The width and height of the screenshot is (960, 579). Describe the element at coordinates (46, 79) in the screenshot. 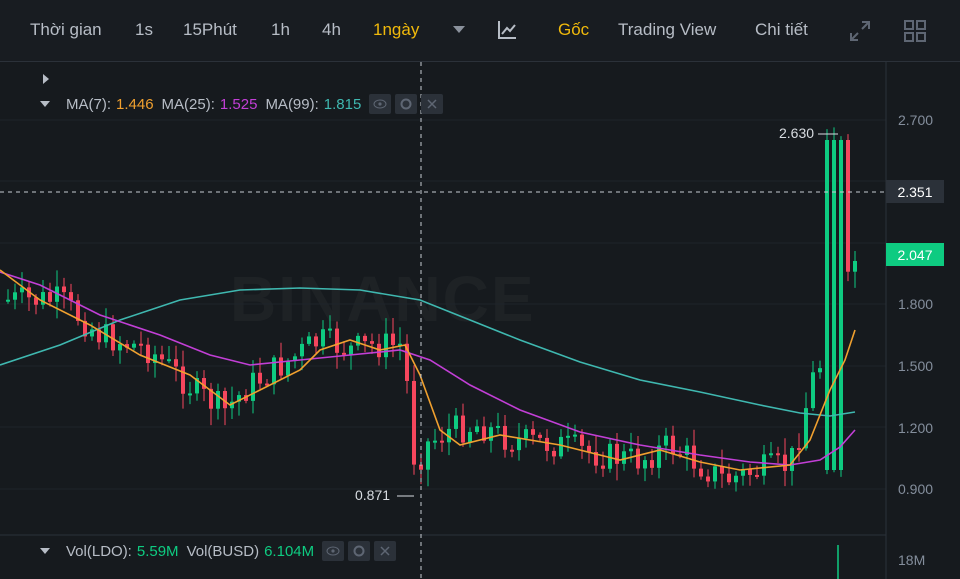

I see `expand-legend-icon` at that location.